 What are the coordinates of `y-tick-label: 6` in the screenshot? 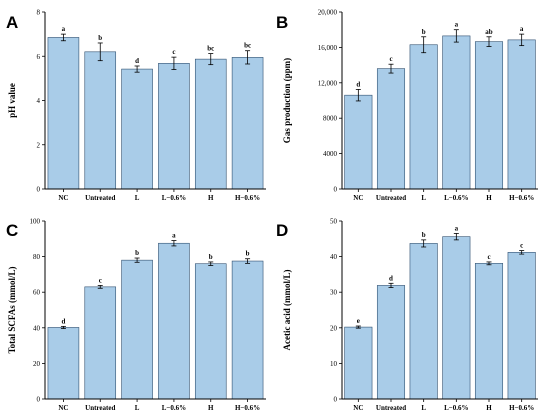 It's located at (39, 57).